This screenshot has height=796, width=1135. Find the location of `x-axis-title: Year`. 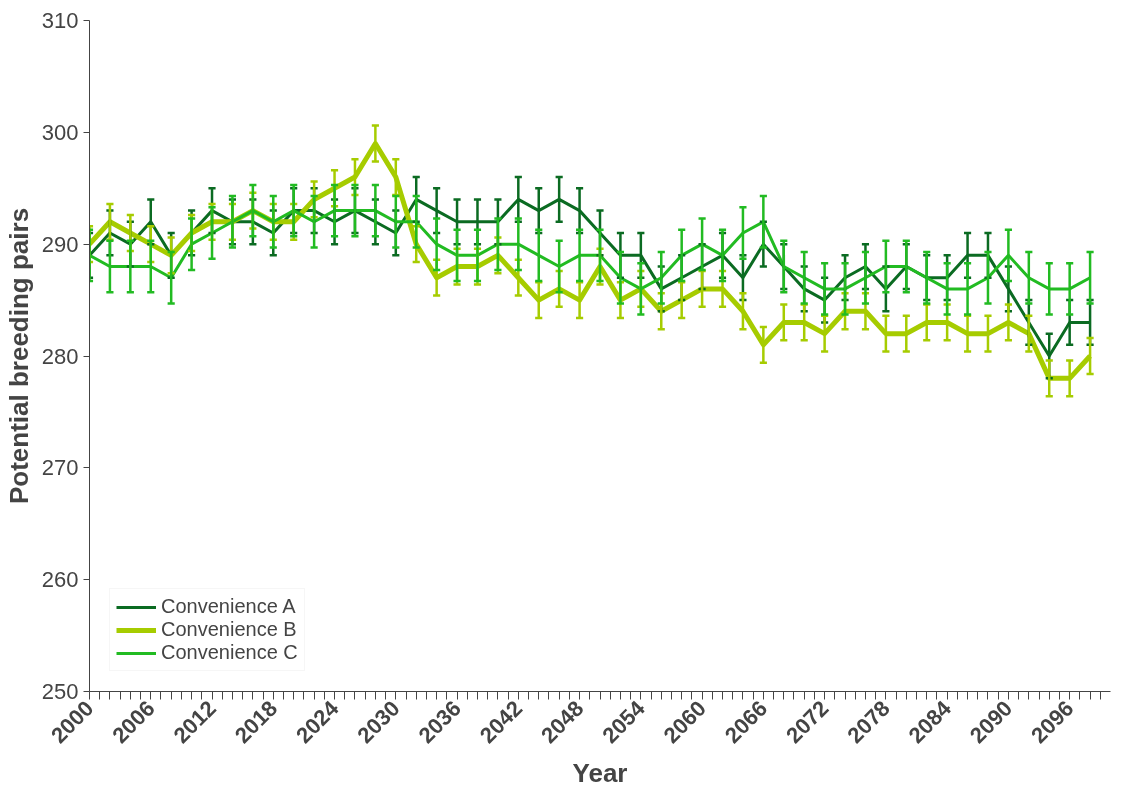

x-axis-title: Year is located at coordinates (600, 772).